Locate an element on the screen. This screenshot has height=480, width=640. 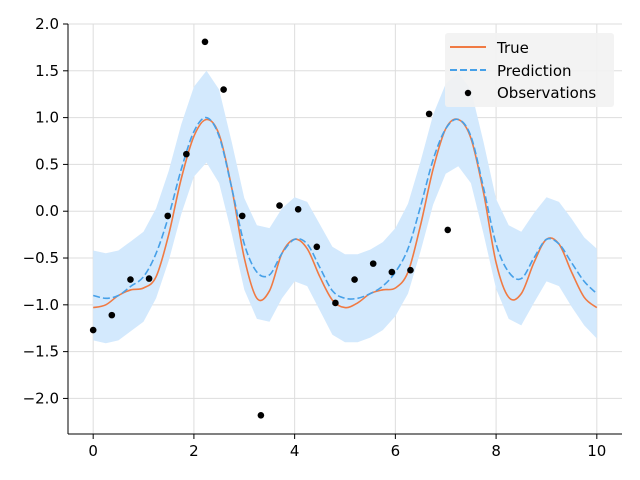
legend: True Prediction Observations is located at coordinates (529, 70).